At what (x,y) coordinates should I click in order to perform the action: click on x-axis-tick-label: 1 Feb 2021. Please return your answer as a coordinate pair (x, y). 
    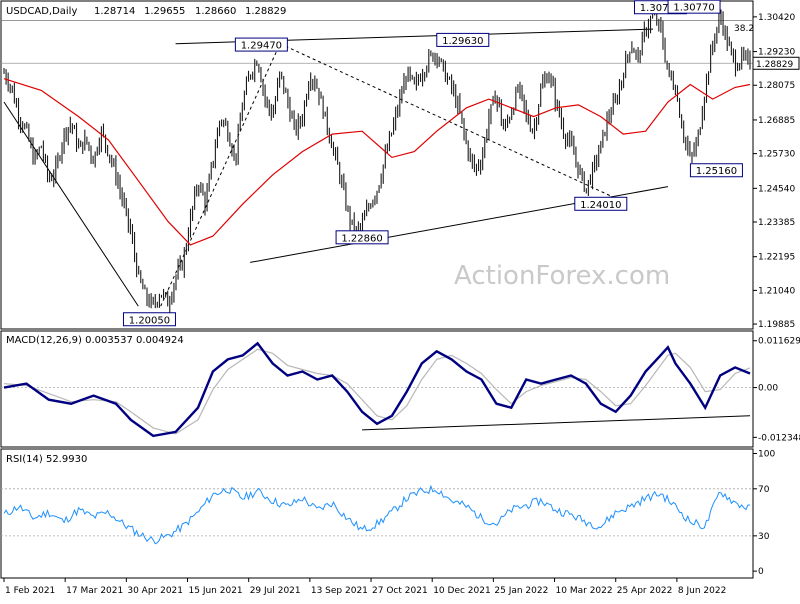
    Looking at the image, I should click on (30, 591).